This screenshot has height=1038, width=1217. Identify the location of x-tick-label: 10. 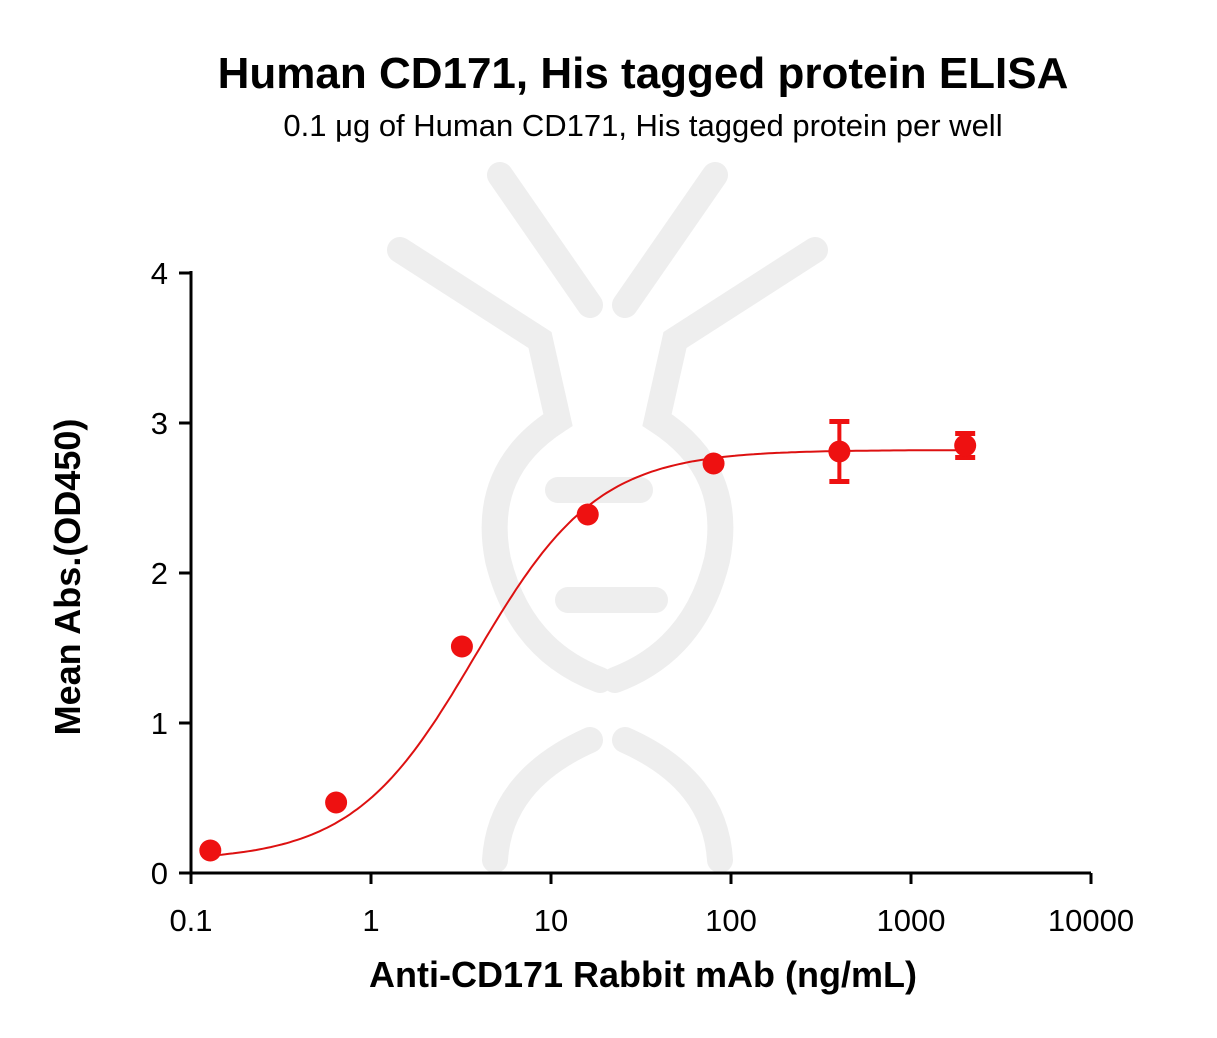
(551, 920).